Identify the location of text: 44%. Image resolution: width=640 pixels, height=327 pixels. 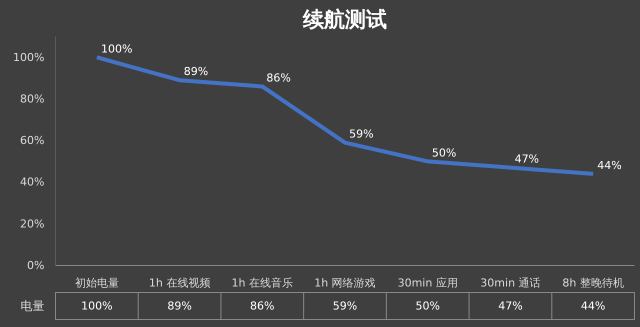
(609, 165).